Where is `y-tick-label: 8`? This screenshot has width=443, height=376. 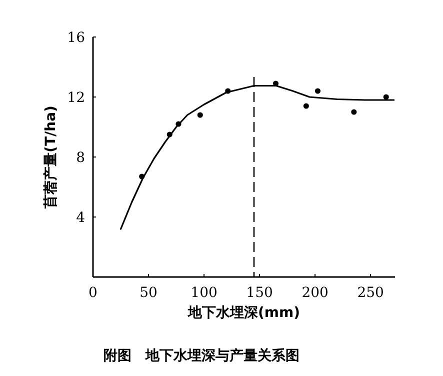
y-tick-label: 8 is located at coordinates (80, 158).